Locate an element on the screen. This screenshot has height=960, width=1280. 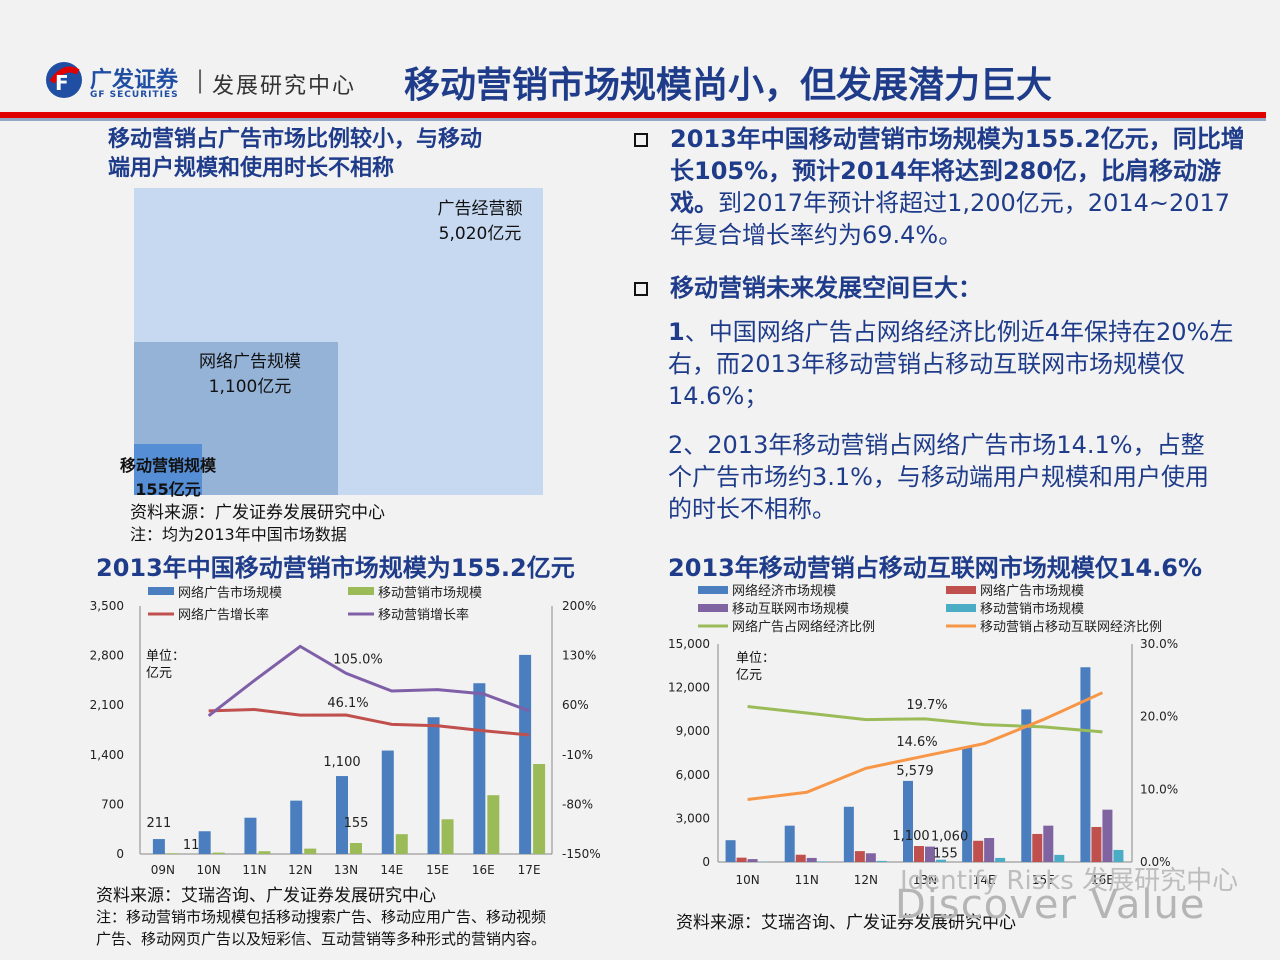
chart1-data-label: 1,100 is located at coordinates (341, 762).